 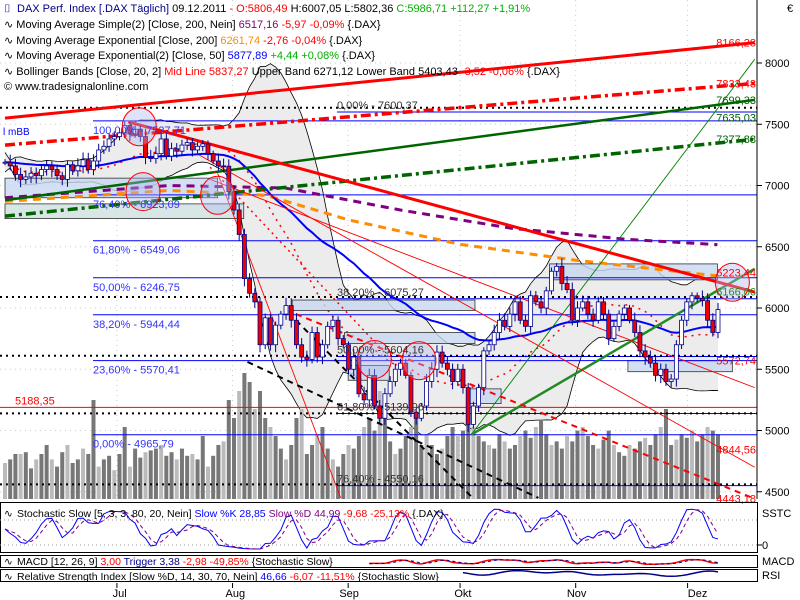 What do you see at coordinates (736, 451) in the screenshot?
I see `trendline-label: 4844,56` at bounding box center [736, 451].